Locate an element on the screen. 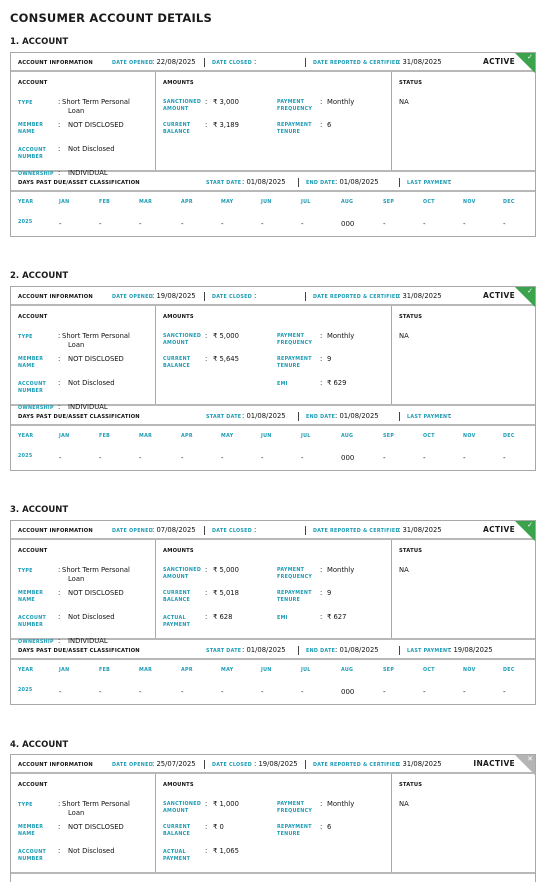 This screenshot has width=543, height=882. account-section-label: ACCOUNT is located at coordinates (33, 317).